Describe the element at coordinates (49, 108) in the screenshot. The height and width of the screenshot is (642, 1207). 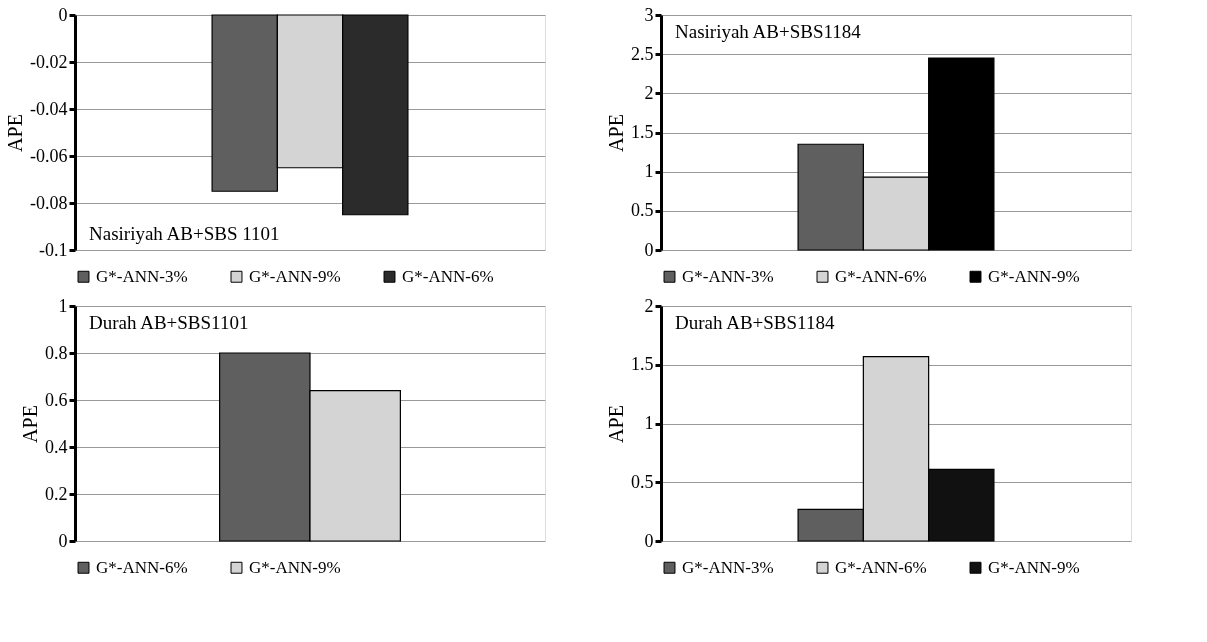
I see `y-tick-label: -0.04` at that location.